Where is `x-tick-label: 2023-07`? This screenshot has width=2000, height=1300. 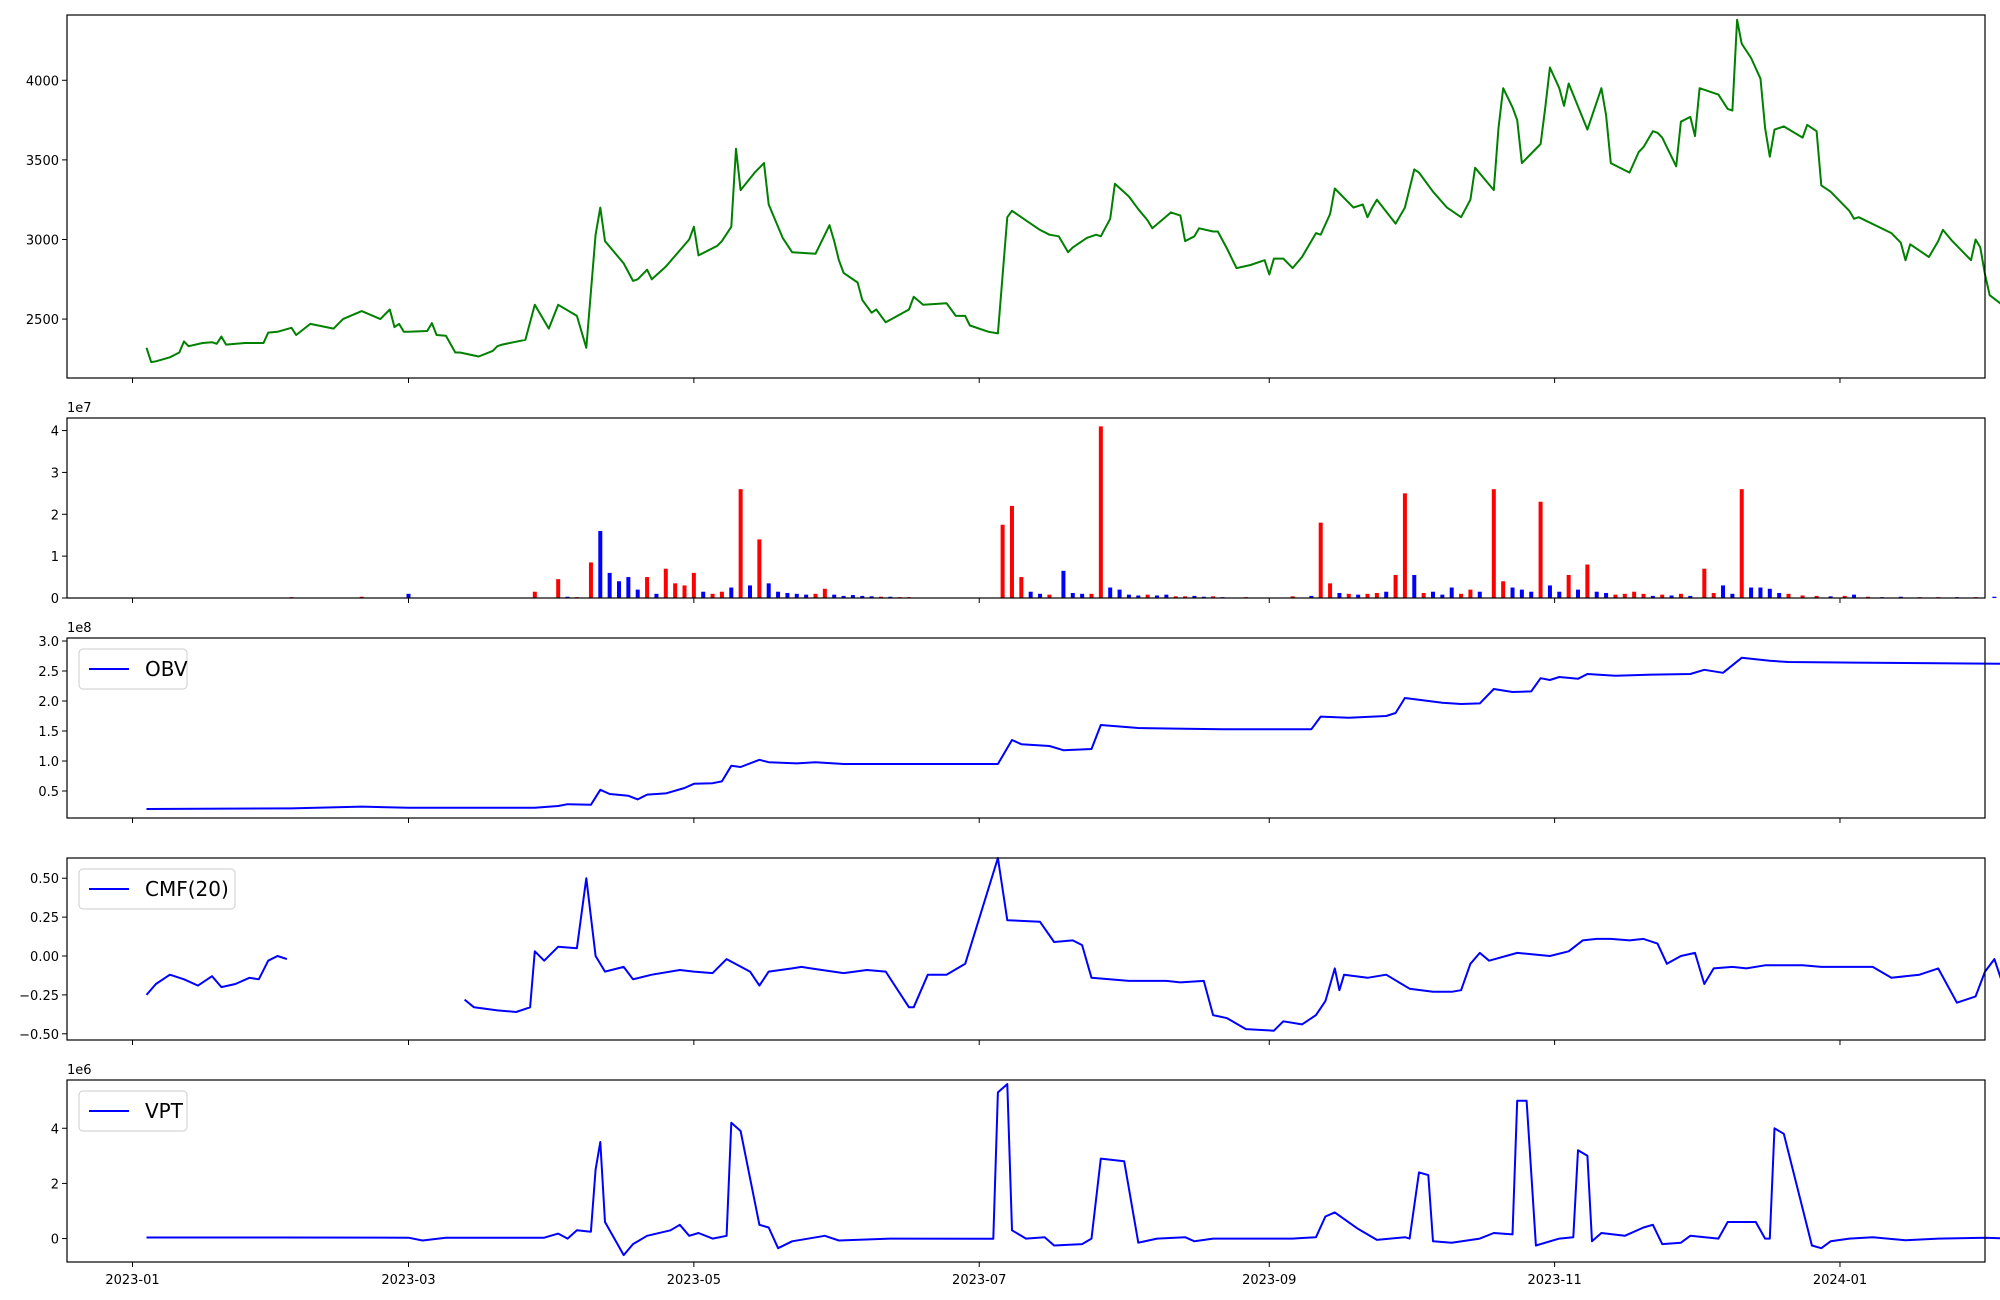
x-tick-label: 2023-07 is located at coordinates (979, 1280).